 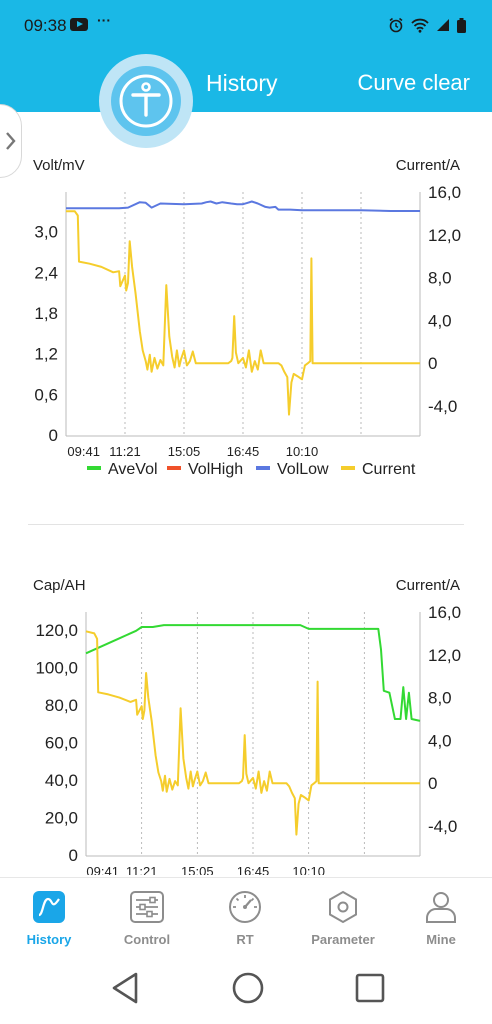 I want to click on legend-label: VolLow, so click(x=303, y=469).